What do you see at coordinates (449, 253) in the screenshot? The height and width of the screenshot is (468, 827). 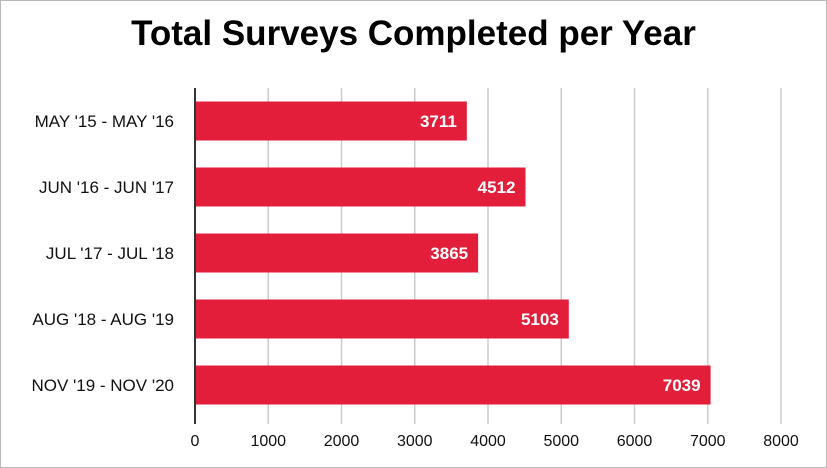 I see `data-label: 3865` at bounding box center [449, 253].